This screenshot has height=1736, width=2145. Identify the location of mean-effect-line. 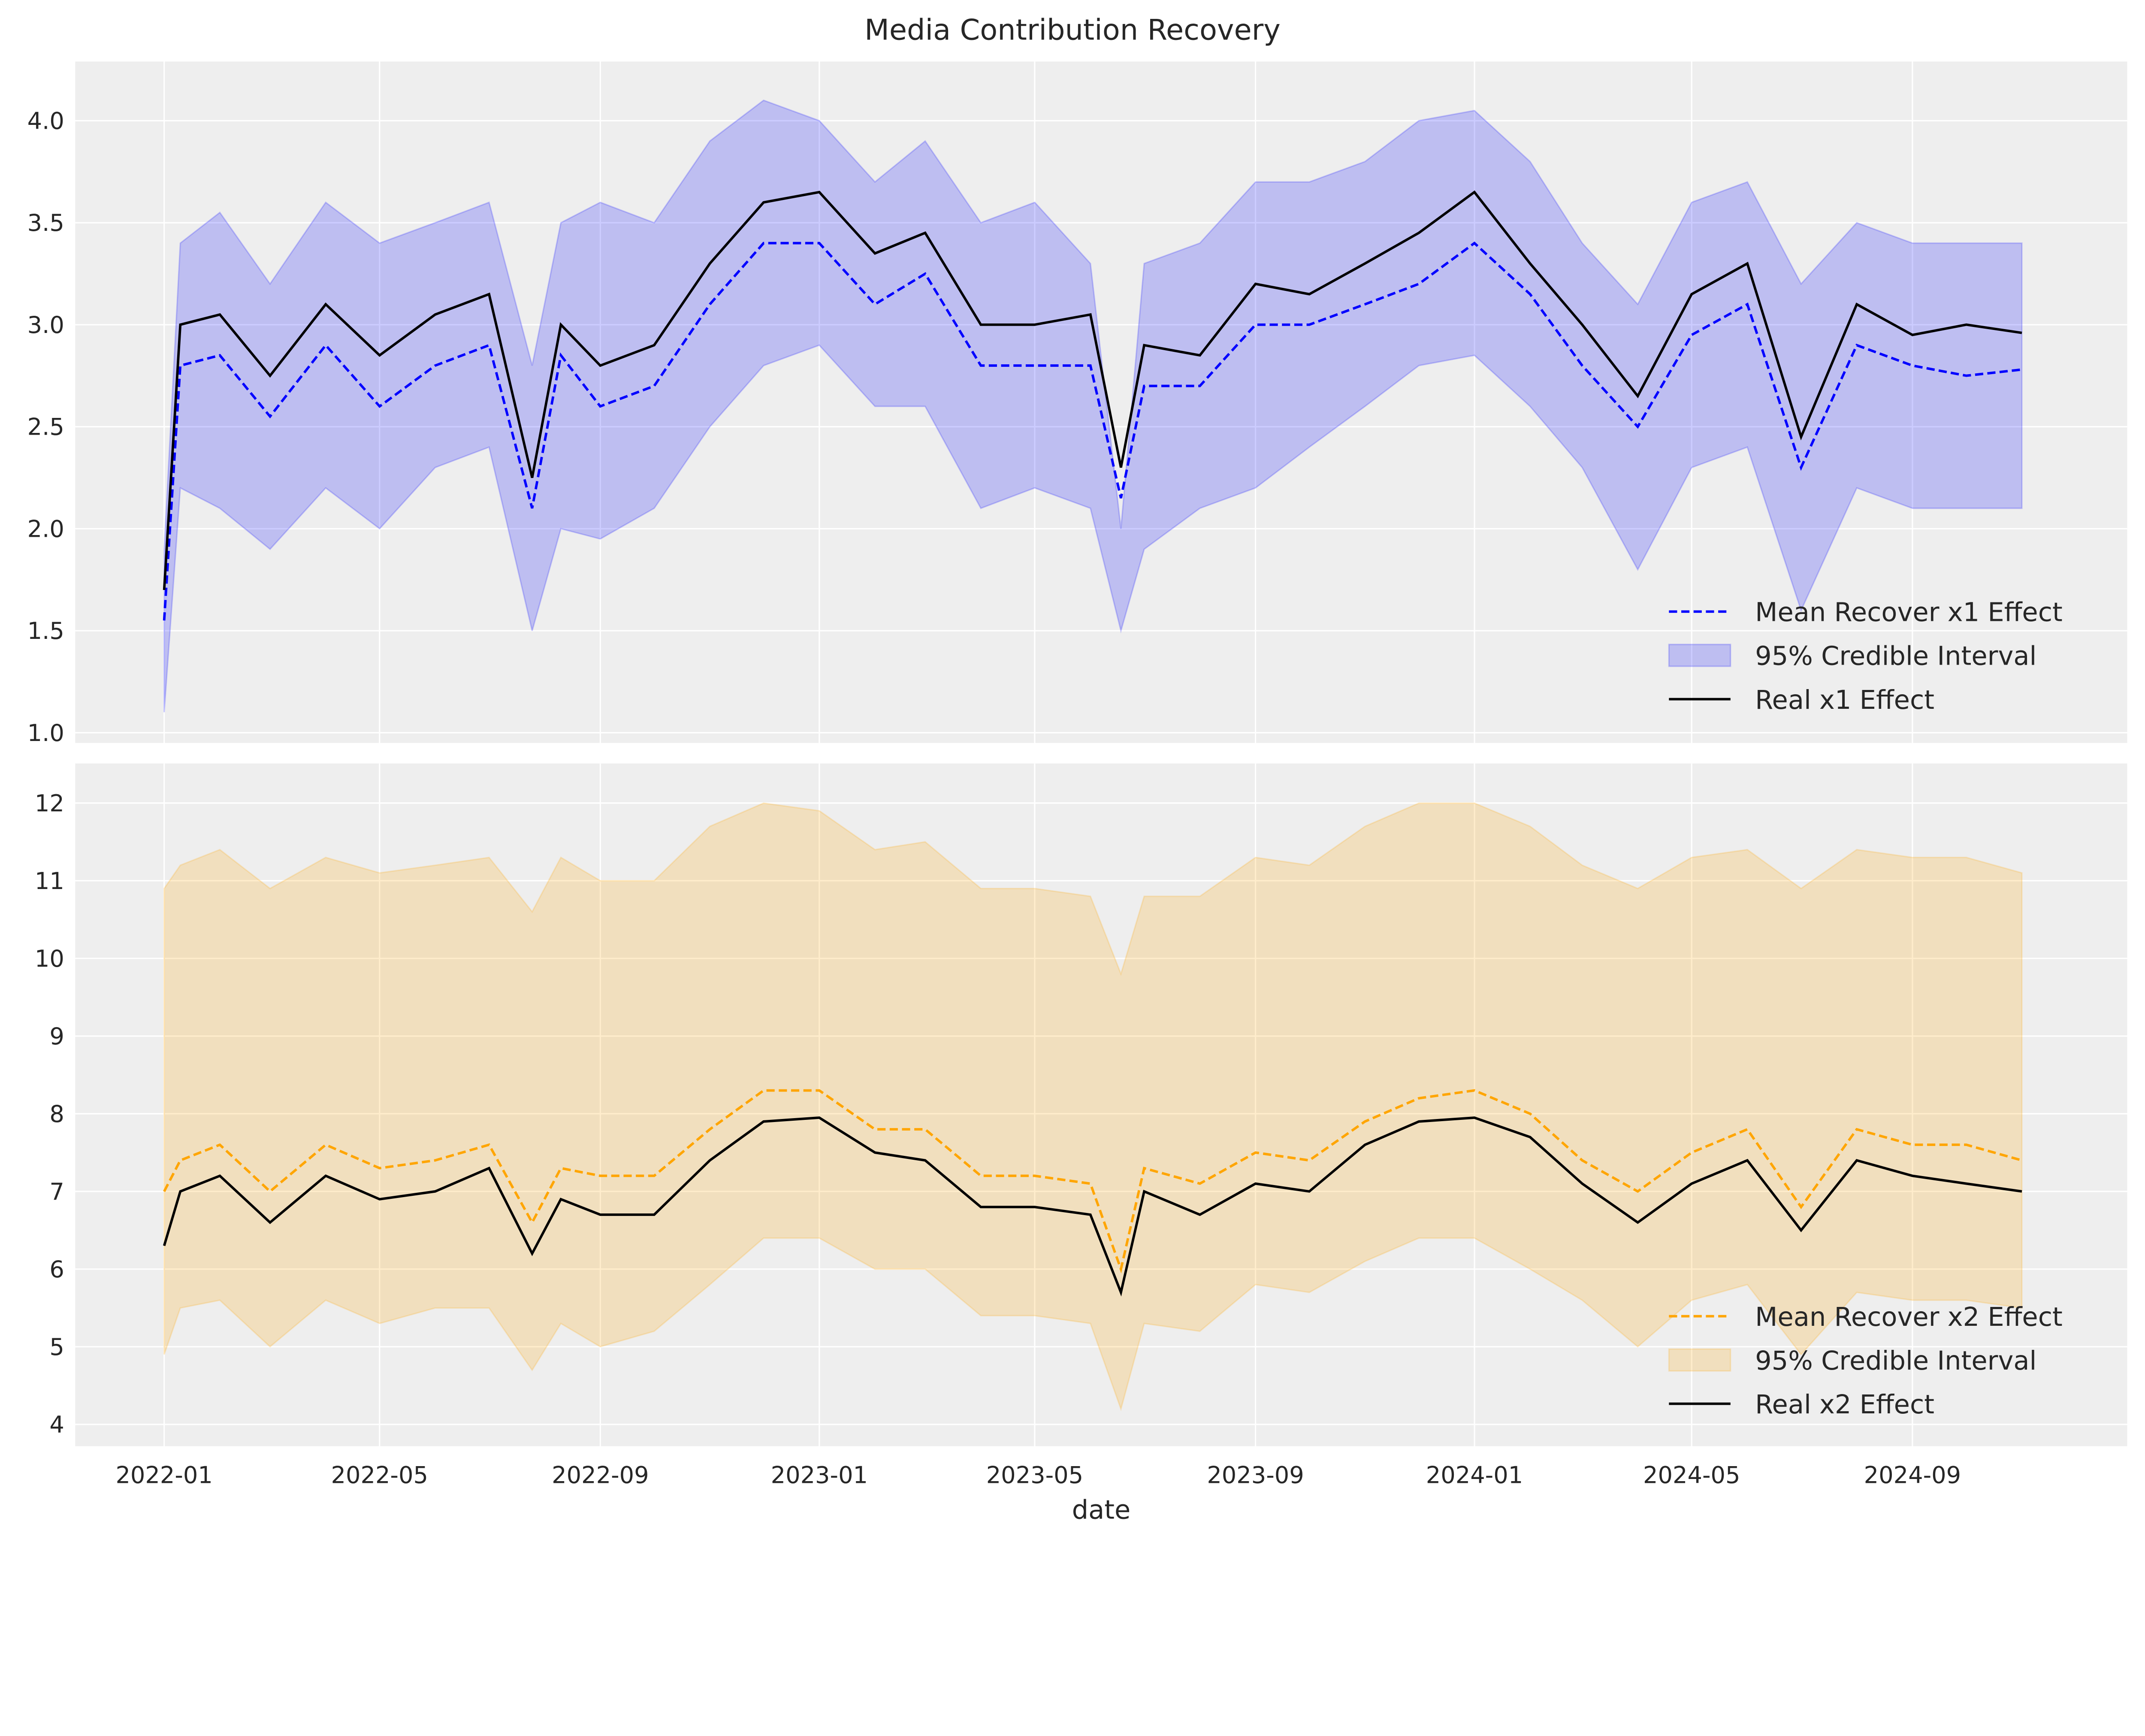
(1092, 1181).